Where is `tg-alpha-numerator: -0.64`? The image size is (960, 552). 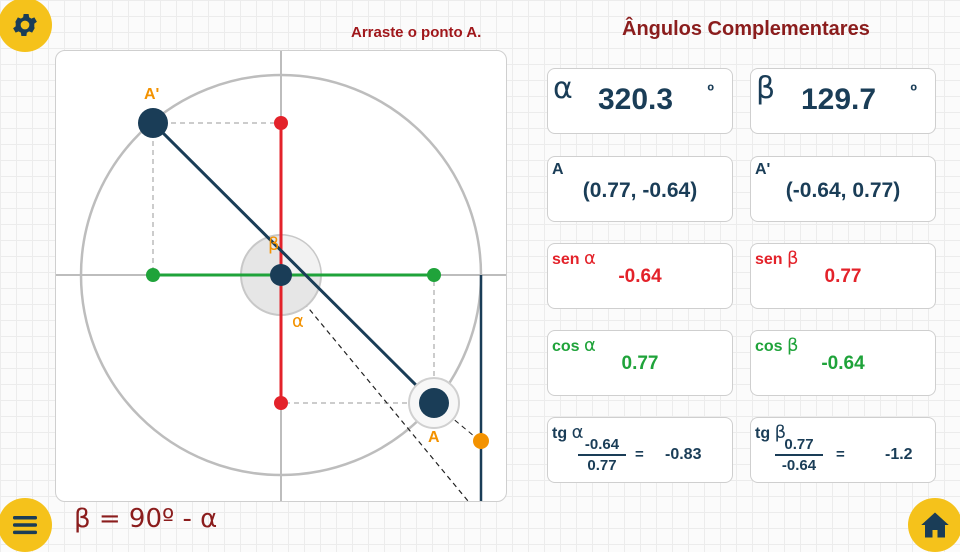 tg-alpha-numerator: -0.64 is located at coordinates (602, 446).